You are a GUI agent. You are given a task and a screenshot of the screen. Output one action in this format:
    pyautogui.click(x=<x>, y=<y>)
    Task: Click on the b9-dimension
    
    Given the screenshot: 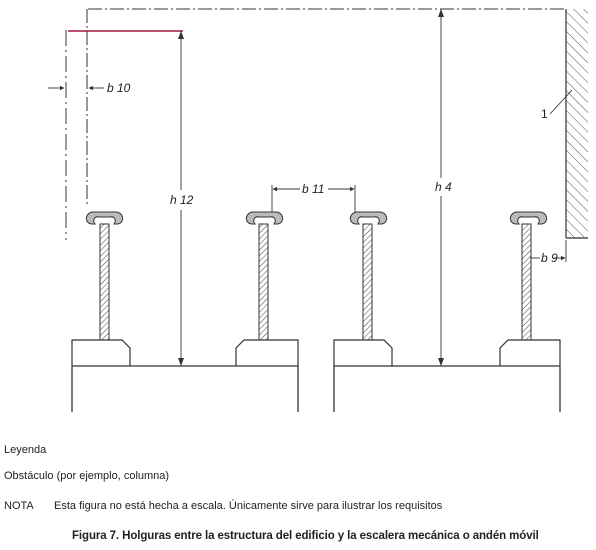 What is the action you would take?
    pyautogui.click(x=548, y=251)
    